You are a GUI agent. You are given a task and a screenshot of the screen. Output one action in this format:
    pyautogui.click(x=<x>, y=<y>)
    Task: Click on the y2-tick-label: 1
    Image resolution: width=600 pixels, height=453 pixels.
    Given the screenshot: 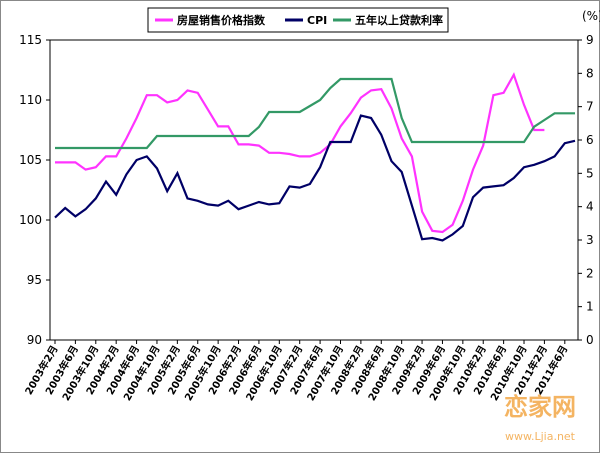 What is the action you would take?
    pyautogui.click(x=590, y=307)
    